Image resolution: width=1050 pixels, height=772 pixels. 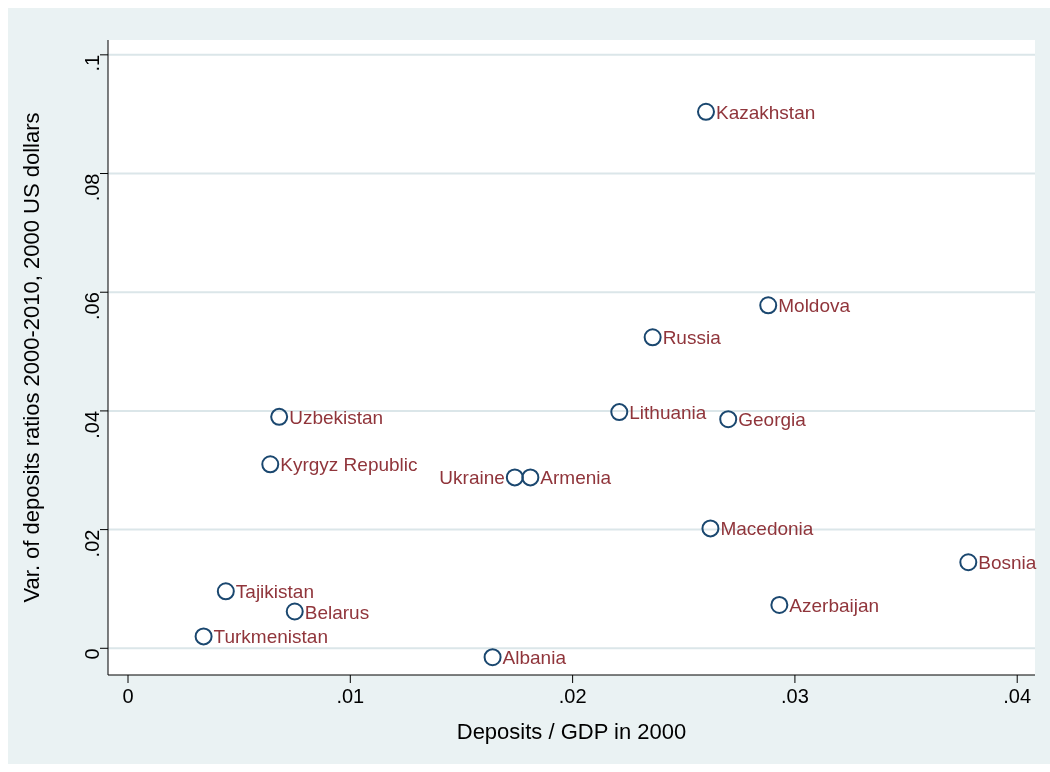 What do you see at coordinates (31, 357) in the screenshot?
I see `y-axis-title: Var. of deposits ratios 2000-2010, 2000 US dollars` at bounding box center [31, 357].